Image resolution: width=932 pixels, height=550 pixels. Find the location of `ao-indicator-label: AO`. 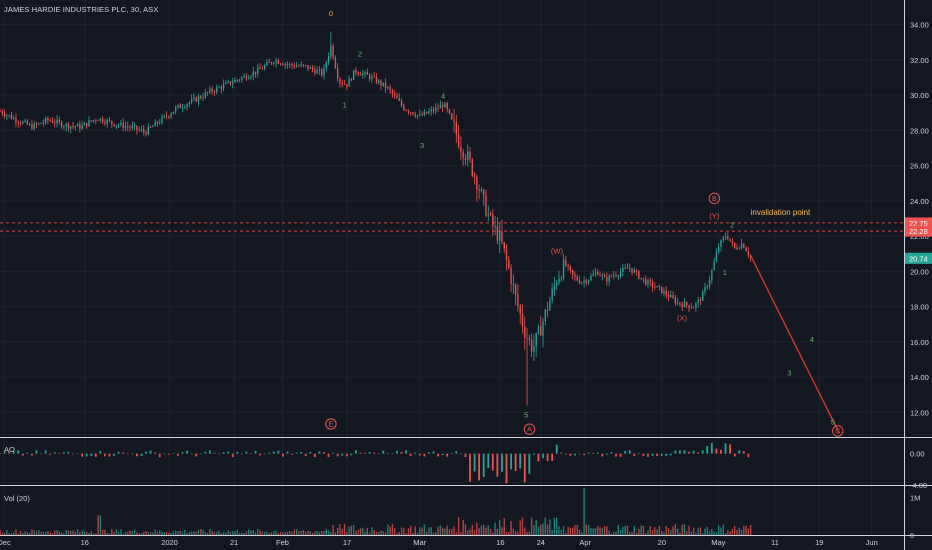

ao-indicator-label: AO is located at coordinates (9, 449).